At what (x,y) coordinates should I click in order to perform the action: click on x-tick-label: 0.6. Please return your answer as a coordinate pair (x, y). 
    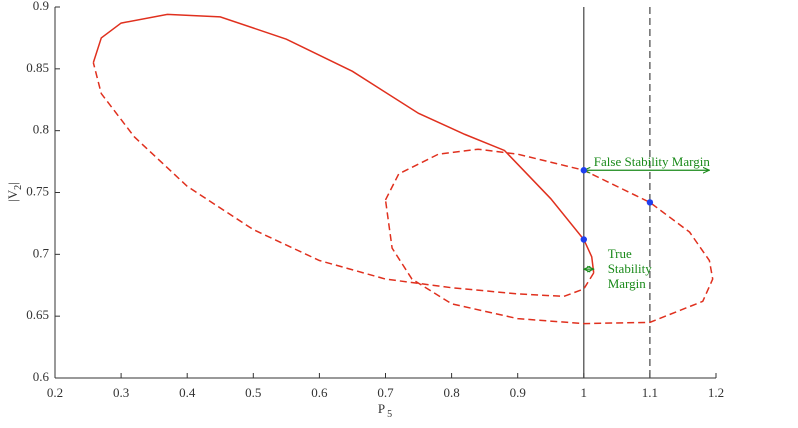
    Looking at the image, I should click on (319, 392).